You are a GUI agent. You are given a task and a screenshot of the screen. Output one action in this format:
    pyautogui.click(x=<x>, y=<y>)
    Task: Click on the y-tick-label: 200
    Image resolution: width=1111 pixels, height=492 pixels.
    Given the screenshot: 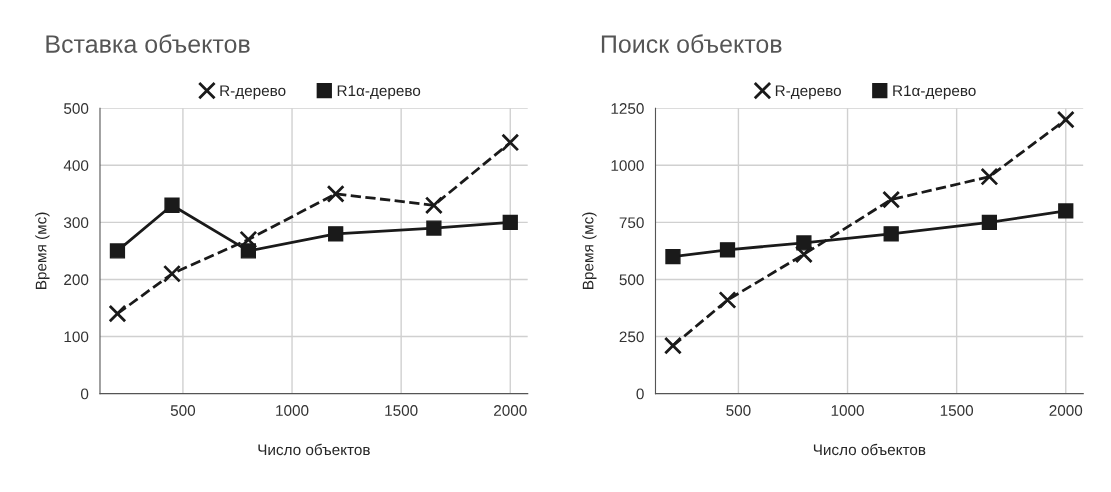 What is the action you would take?
    pyautogui.click(x=76, y=280)
    